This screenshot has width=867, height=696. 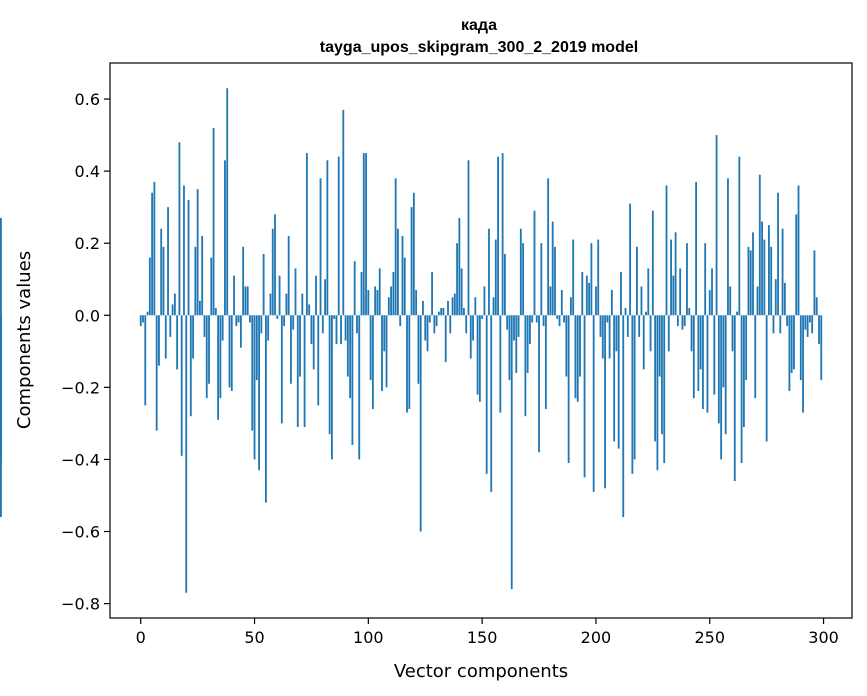 What do you see at coordinates (482, 637) in the screenshot?
I see `x-tick-label: 150` at bounding box center [482, 637].